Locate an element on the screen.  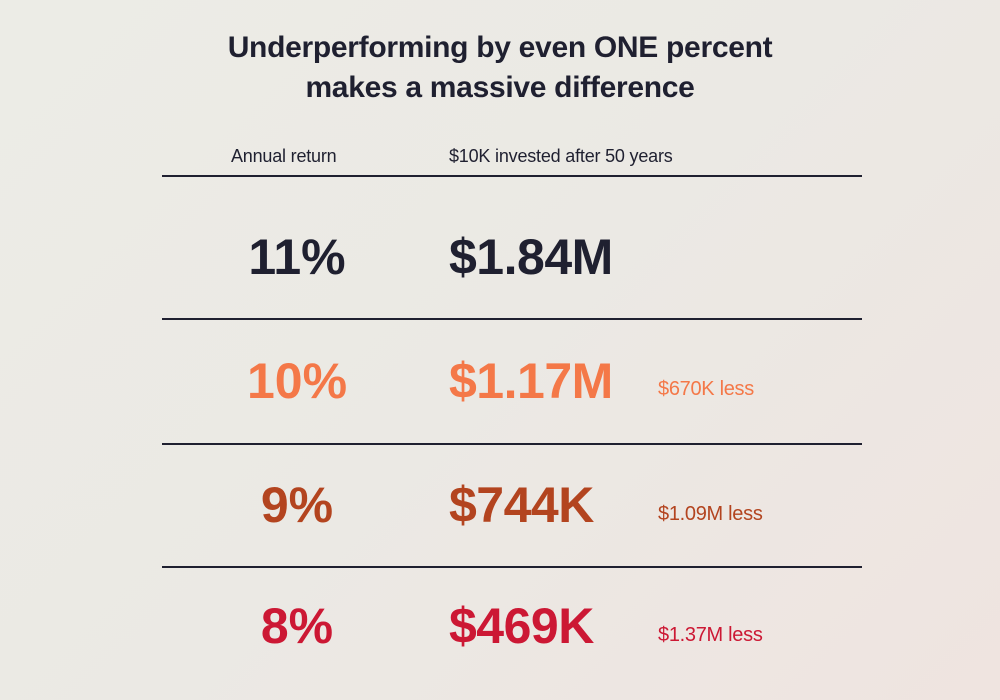
amount: $1.84M is located at coordinates (531, 257).